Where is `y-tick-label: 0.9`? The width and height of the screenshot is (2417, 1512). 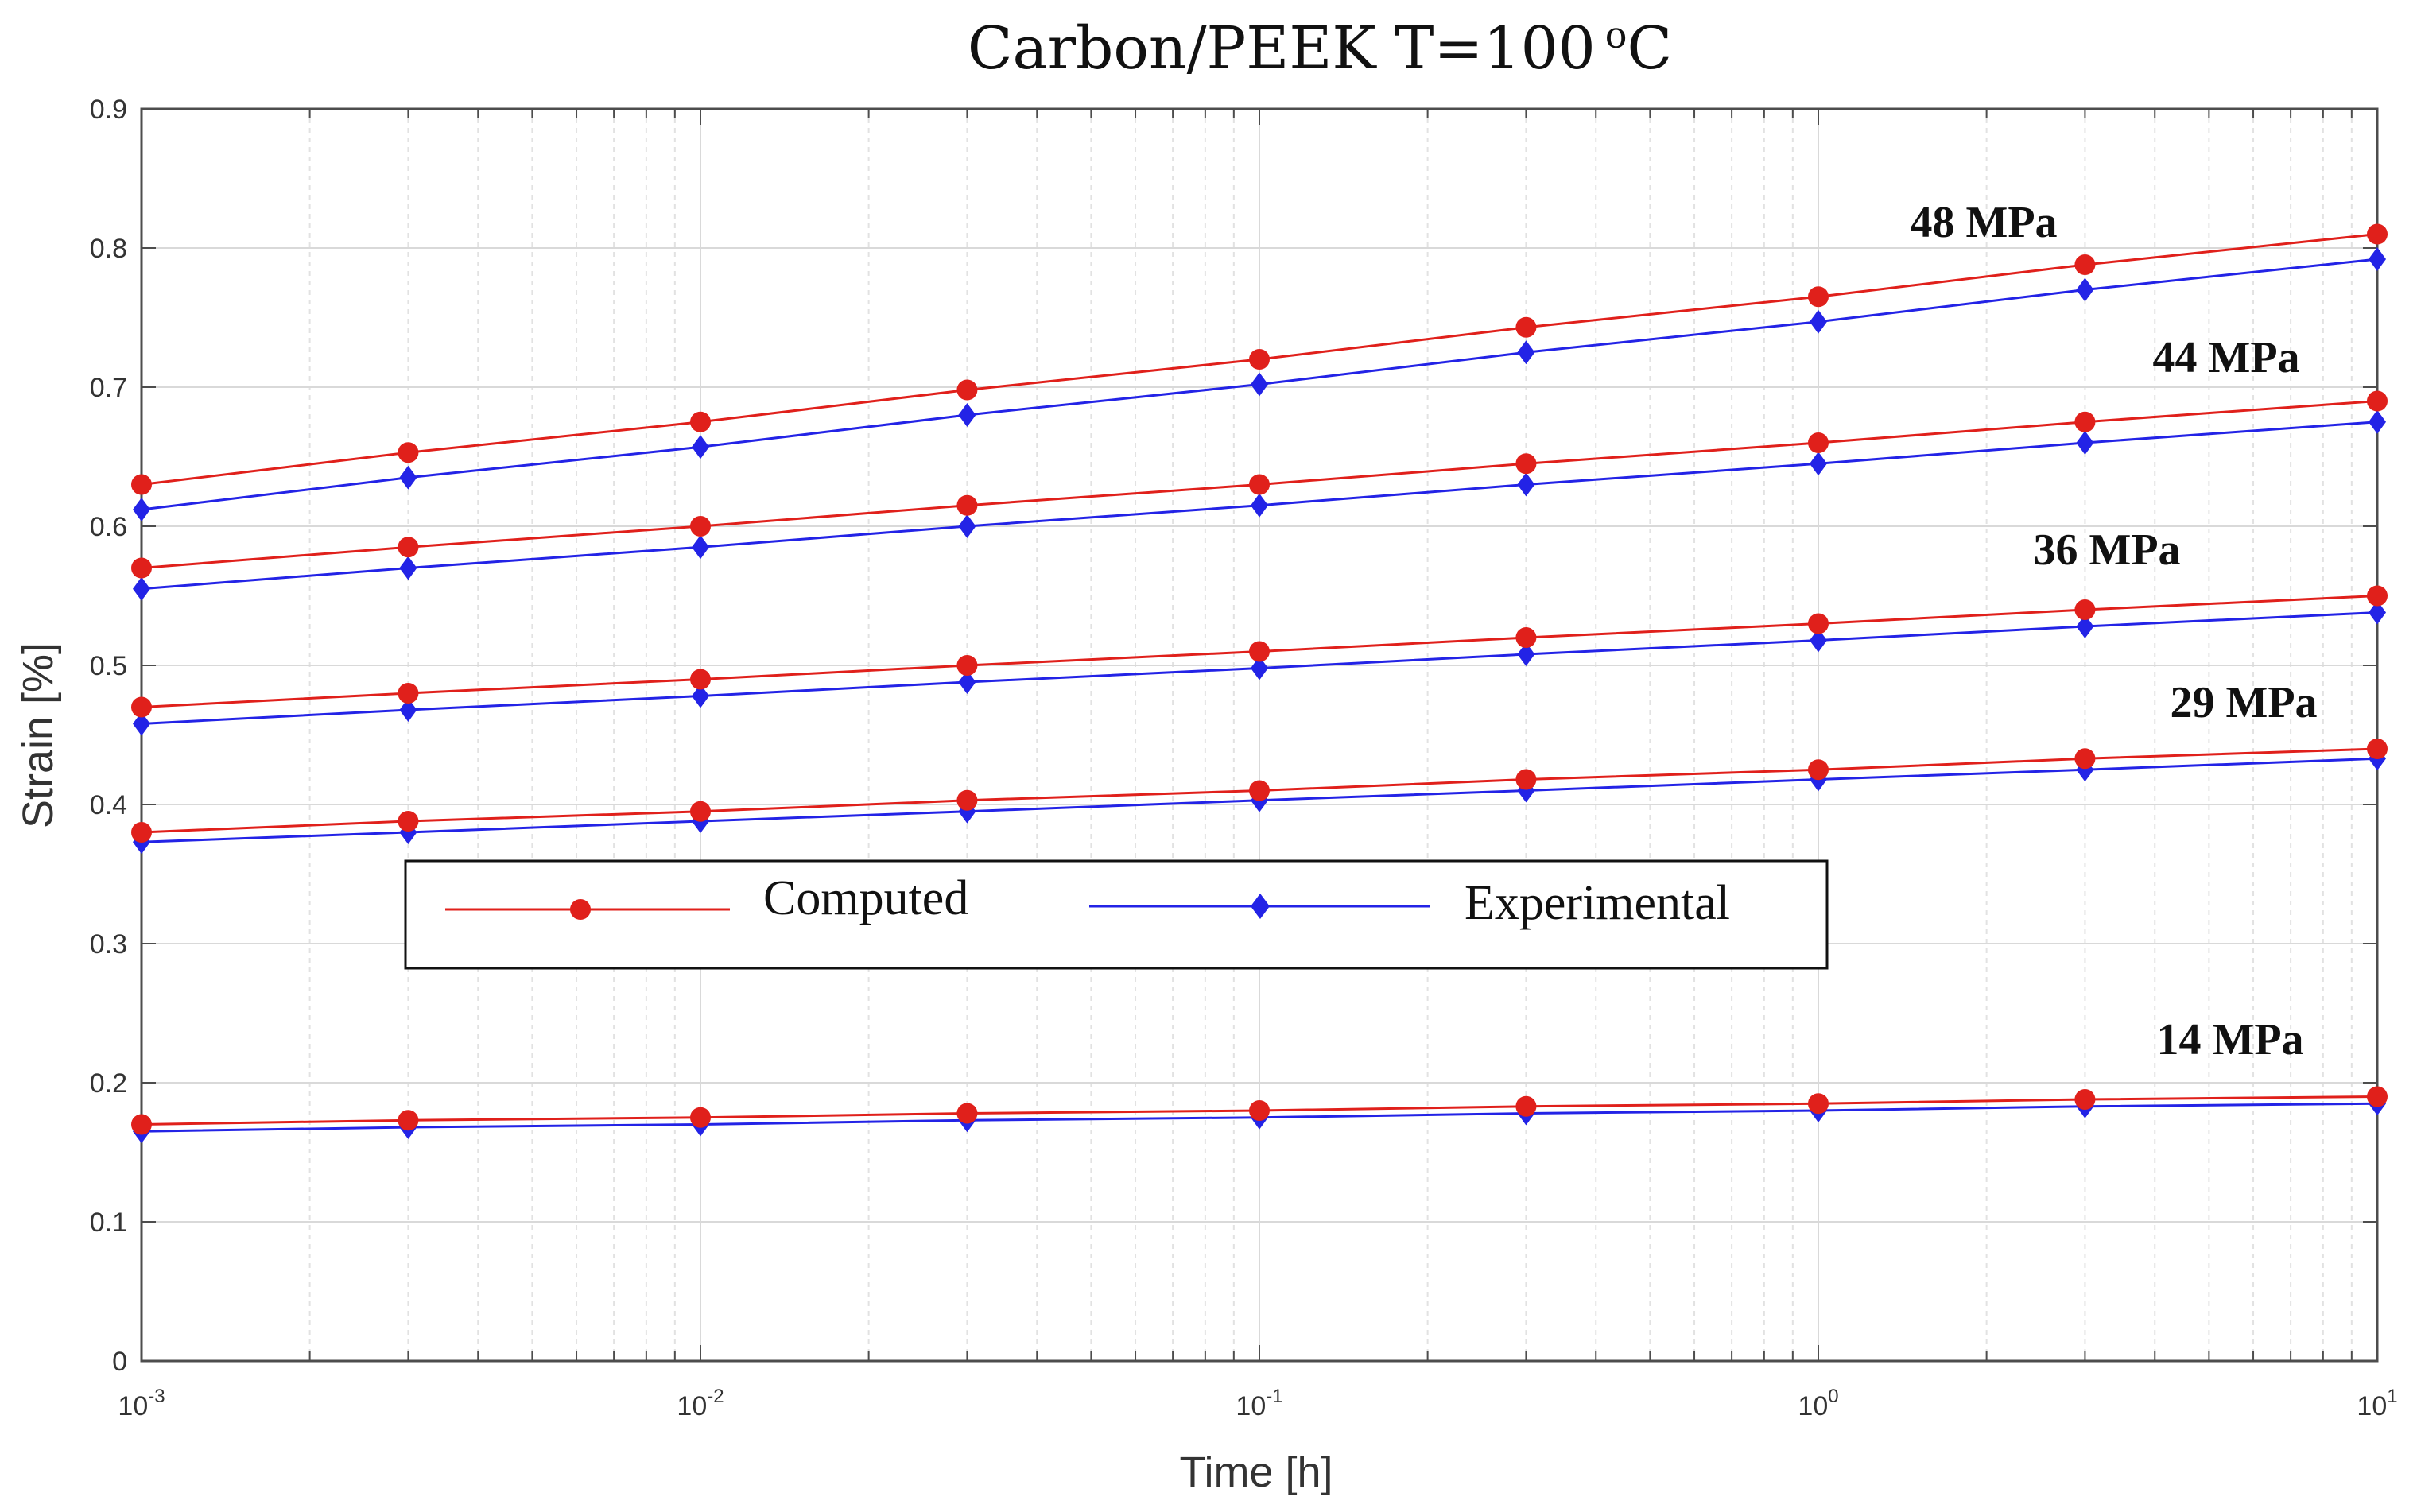
y-tick-label: 0.9 is located at coordinates (108, 110).